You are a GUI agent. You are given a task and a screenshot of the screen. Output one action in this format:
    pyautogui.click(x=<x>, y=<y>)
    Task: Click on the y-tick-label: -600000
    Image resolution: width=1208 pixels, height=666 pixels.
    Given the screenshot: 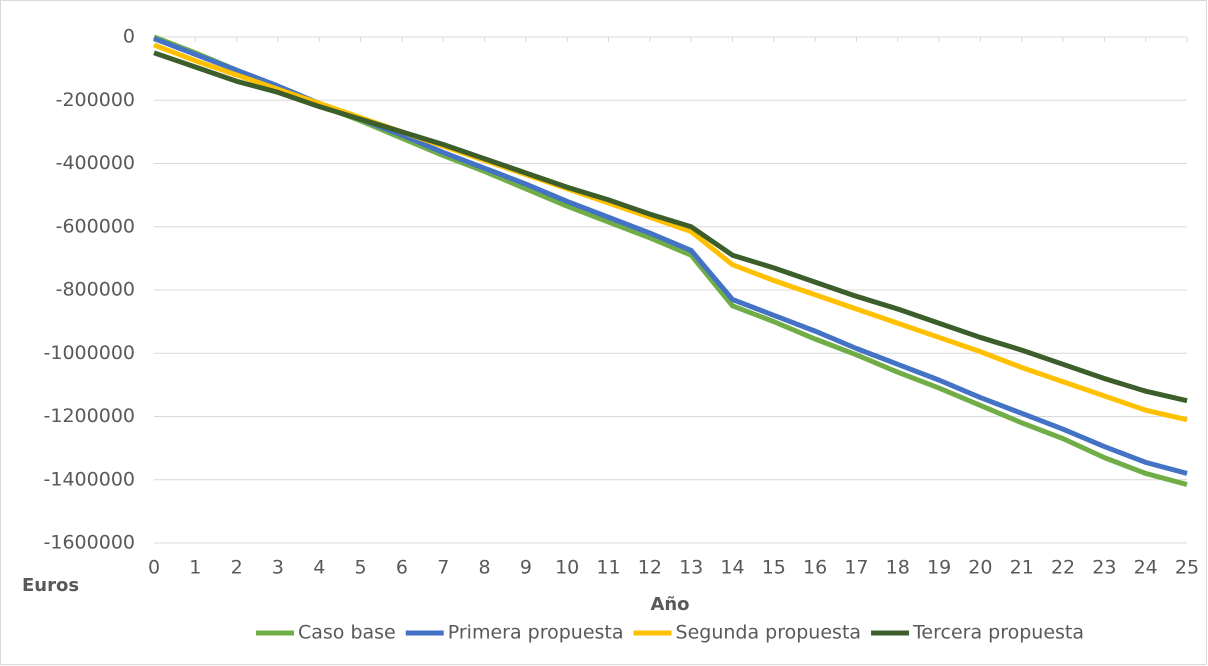 What is the action you would take?
    pyautogui.click(x=95, y=226)
    